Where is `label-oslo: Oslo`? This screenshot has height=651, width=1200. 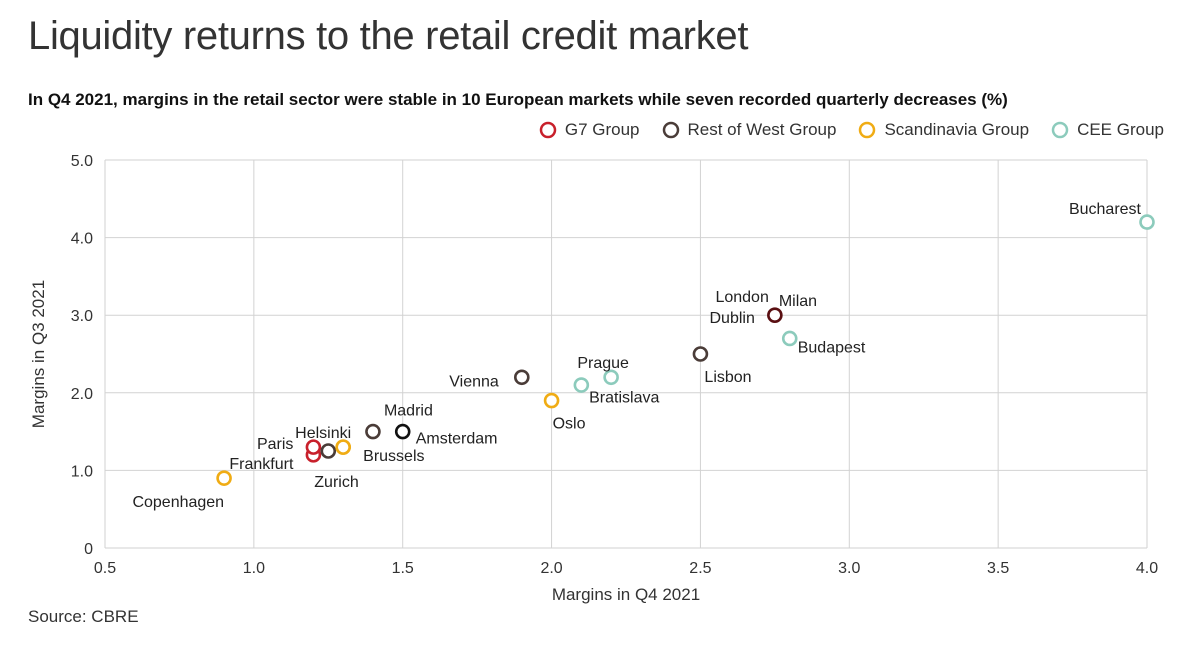 label-oslo: Oslo is located at coordinates (569, 424).